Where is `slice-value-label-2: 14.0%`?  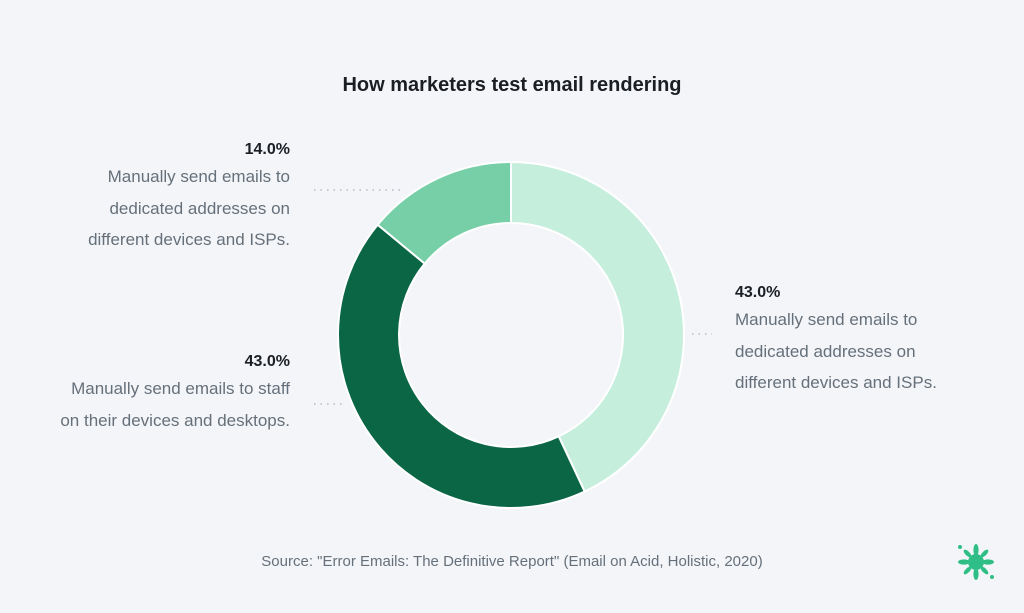 slice-value-label-2: 14.0% is located at coordinates (267, 149).